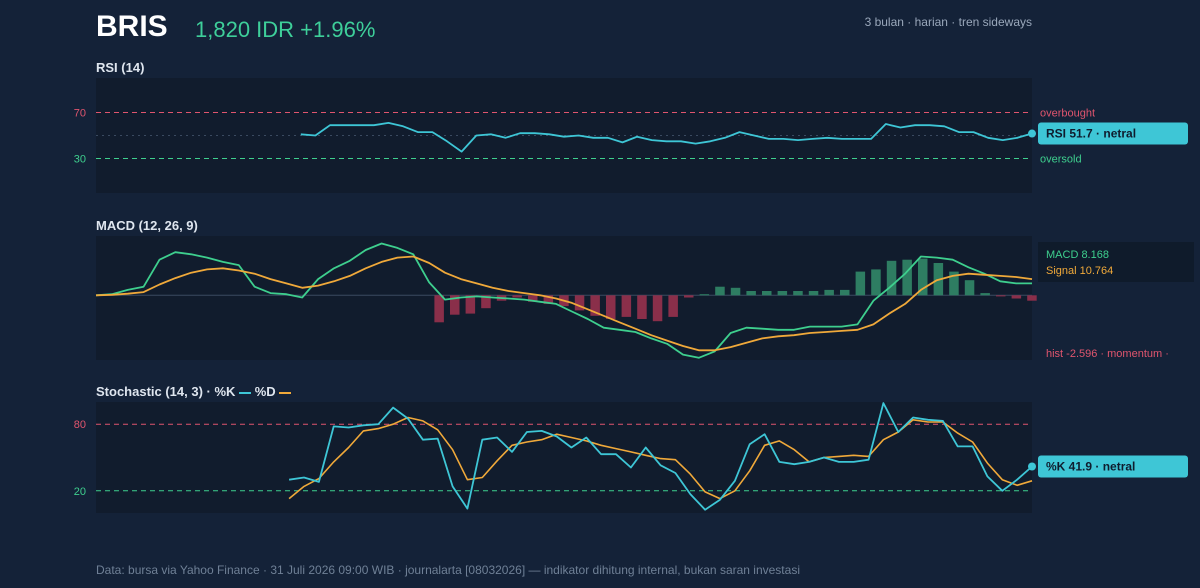  Describe the element at coordinates (1032, 133) in the screenshot. I see `rsi-last-point` at that location.